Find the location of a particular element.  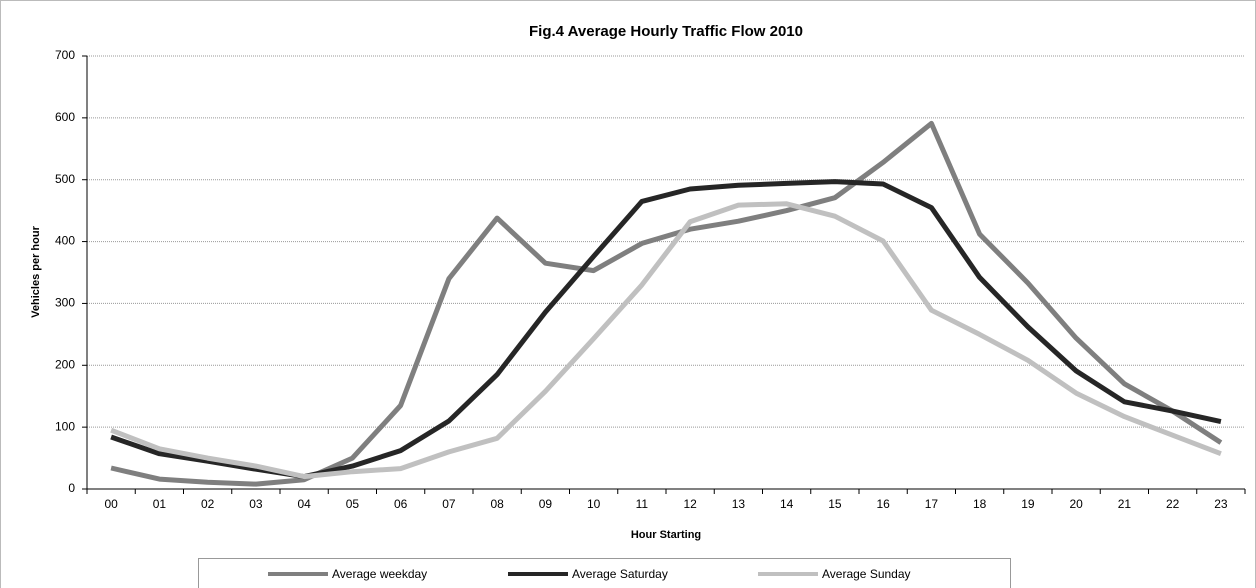

x-tick-label: 07 is located at coordinates (449, 504).